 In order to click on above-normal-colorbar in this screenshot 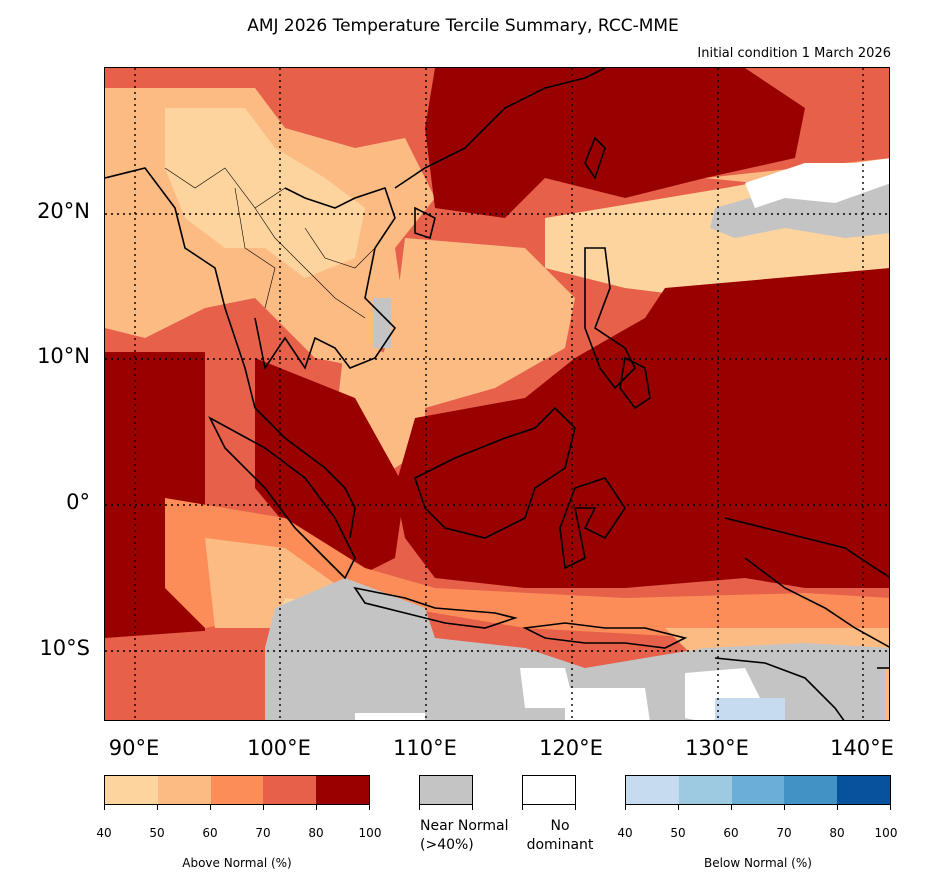, I will do `click(237, 790)`.